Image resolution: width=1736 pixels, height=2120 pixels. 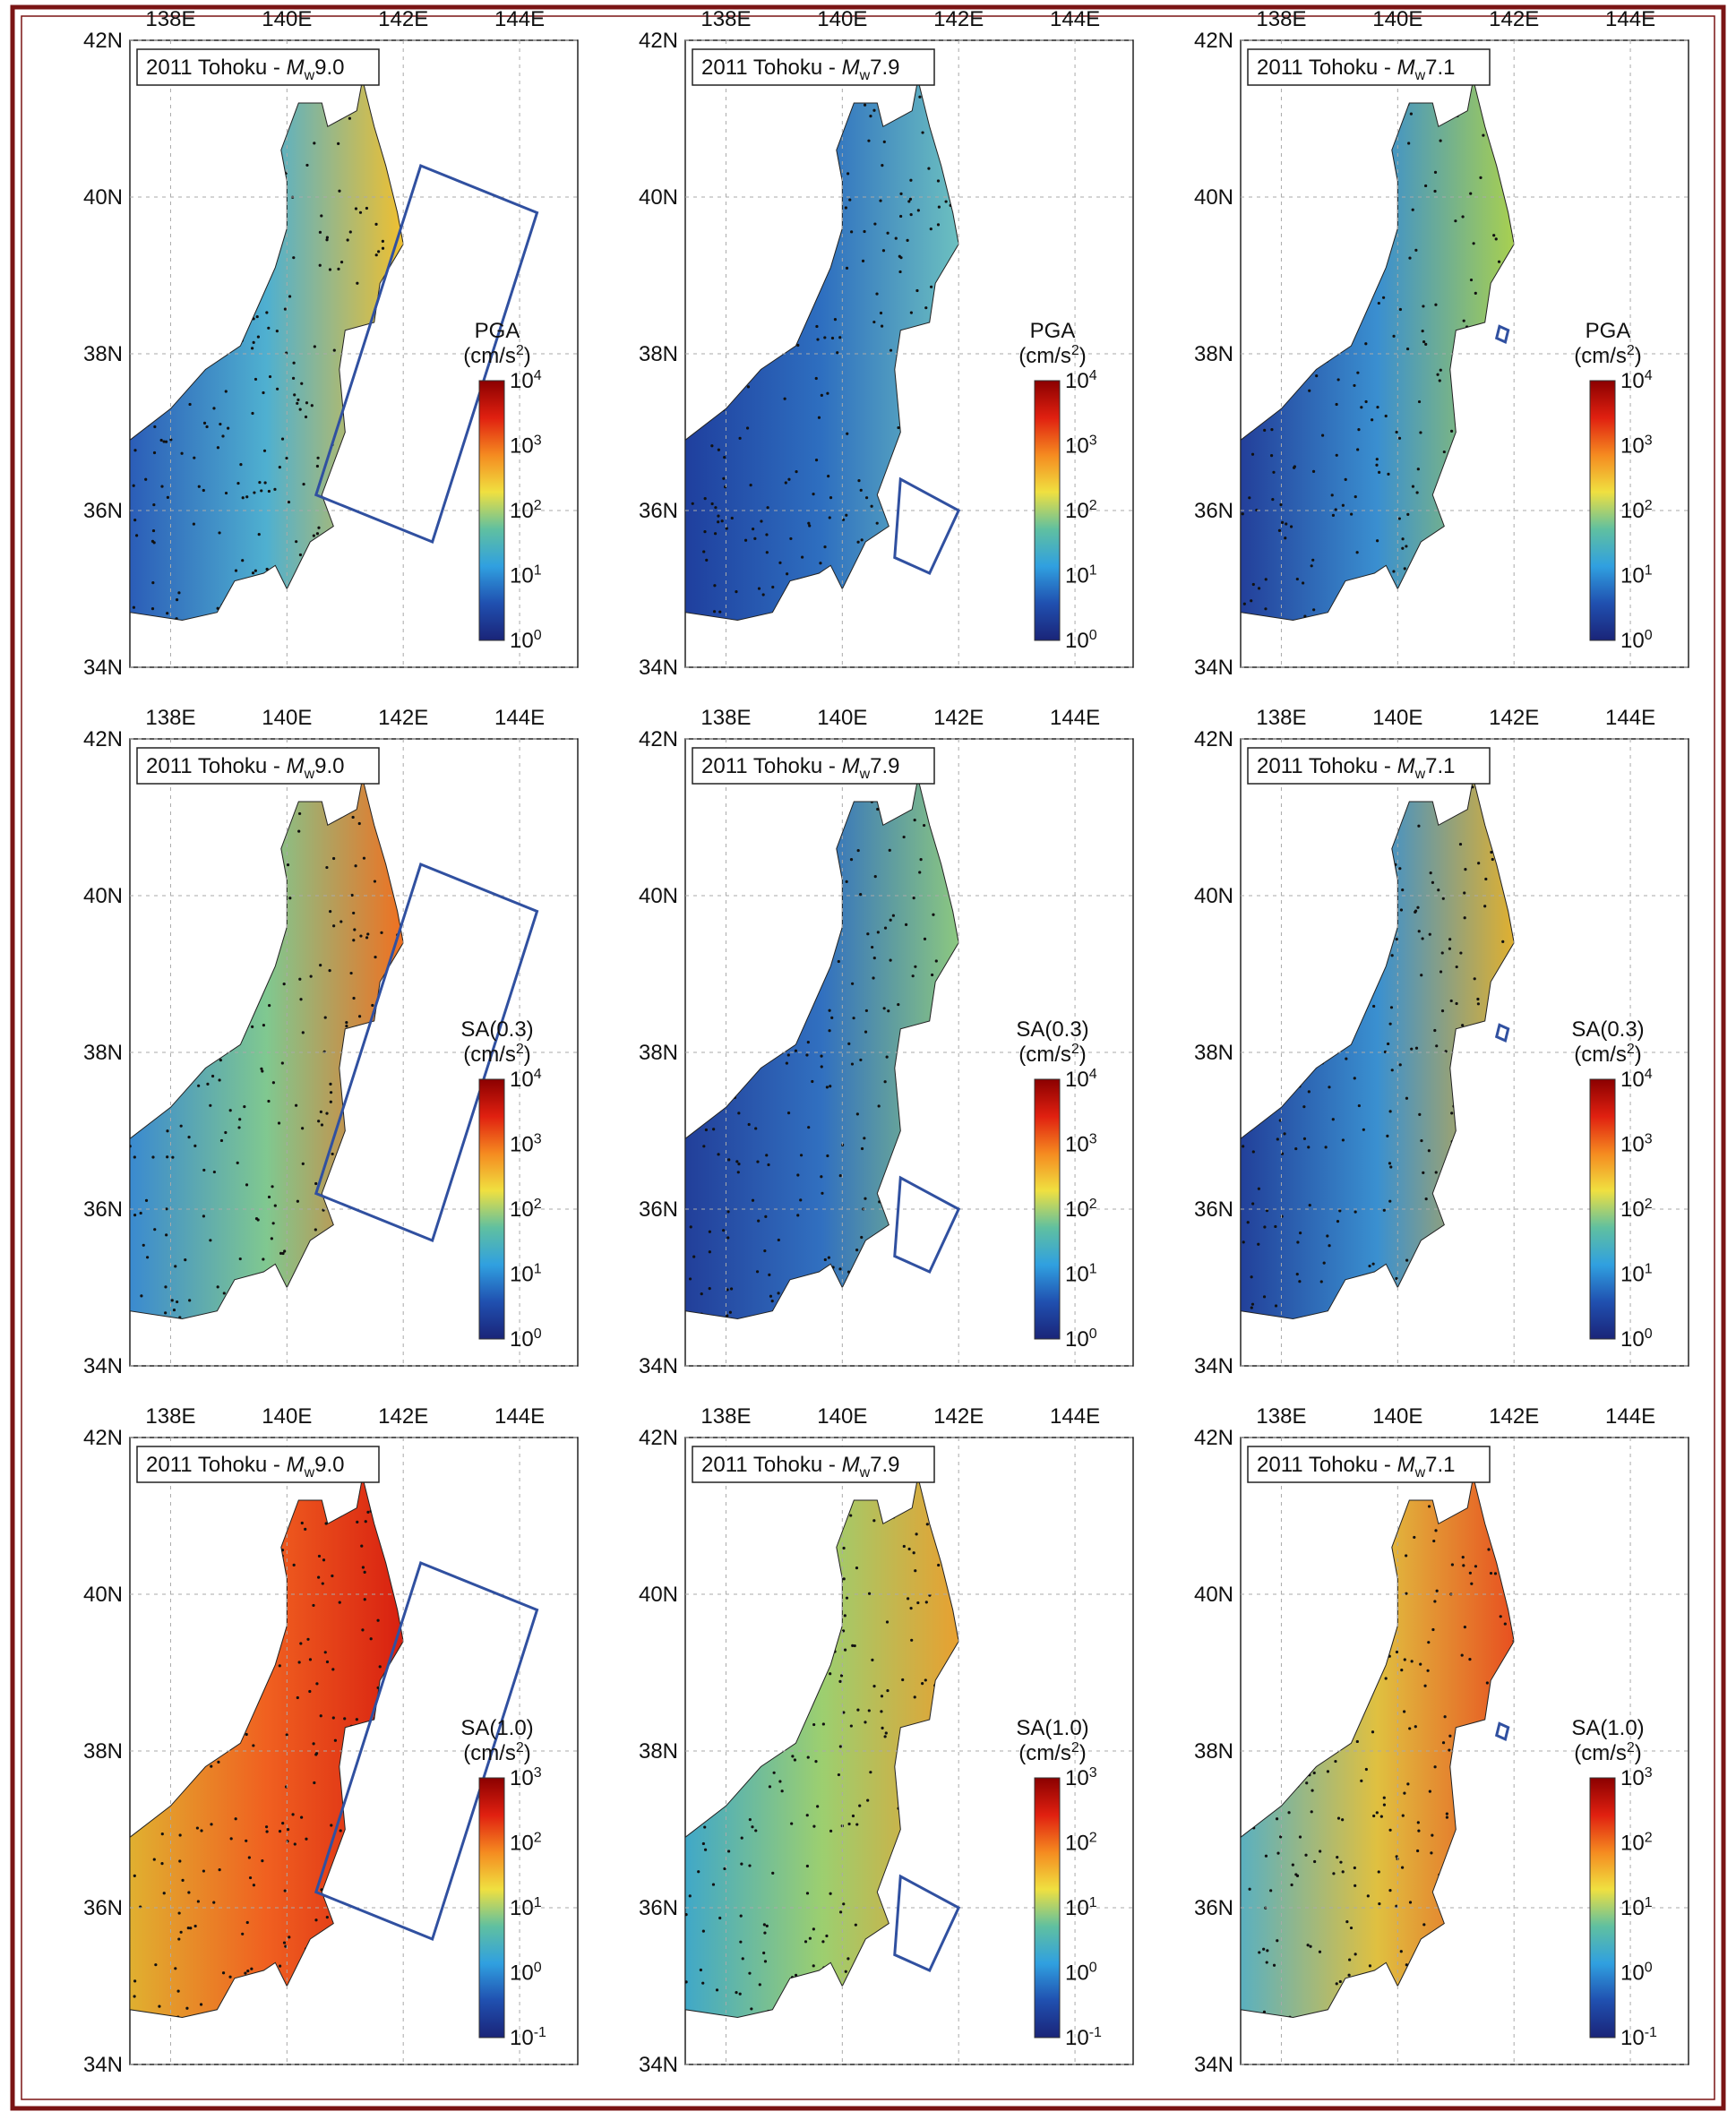 What do you see at coordinates (490, 356) in the screenshot?
I see `unit-open: (cm/s` at bounding box center [490, 356].